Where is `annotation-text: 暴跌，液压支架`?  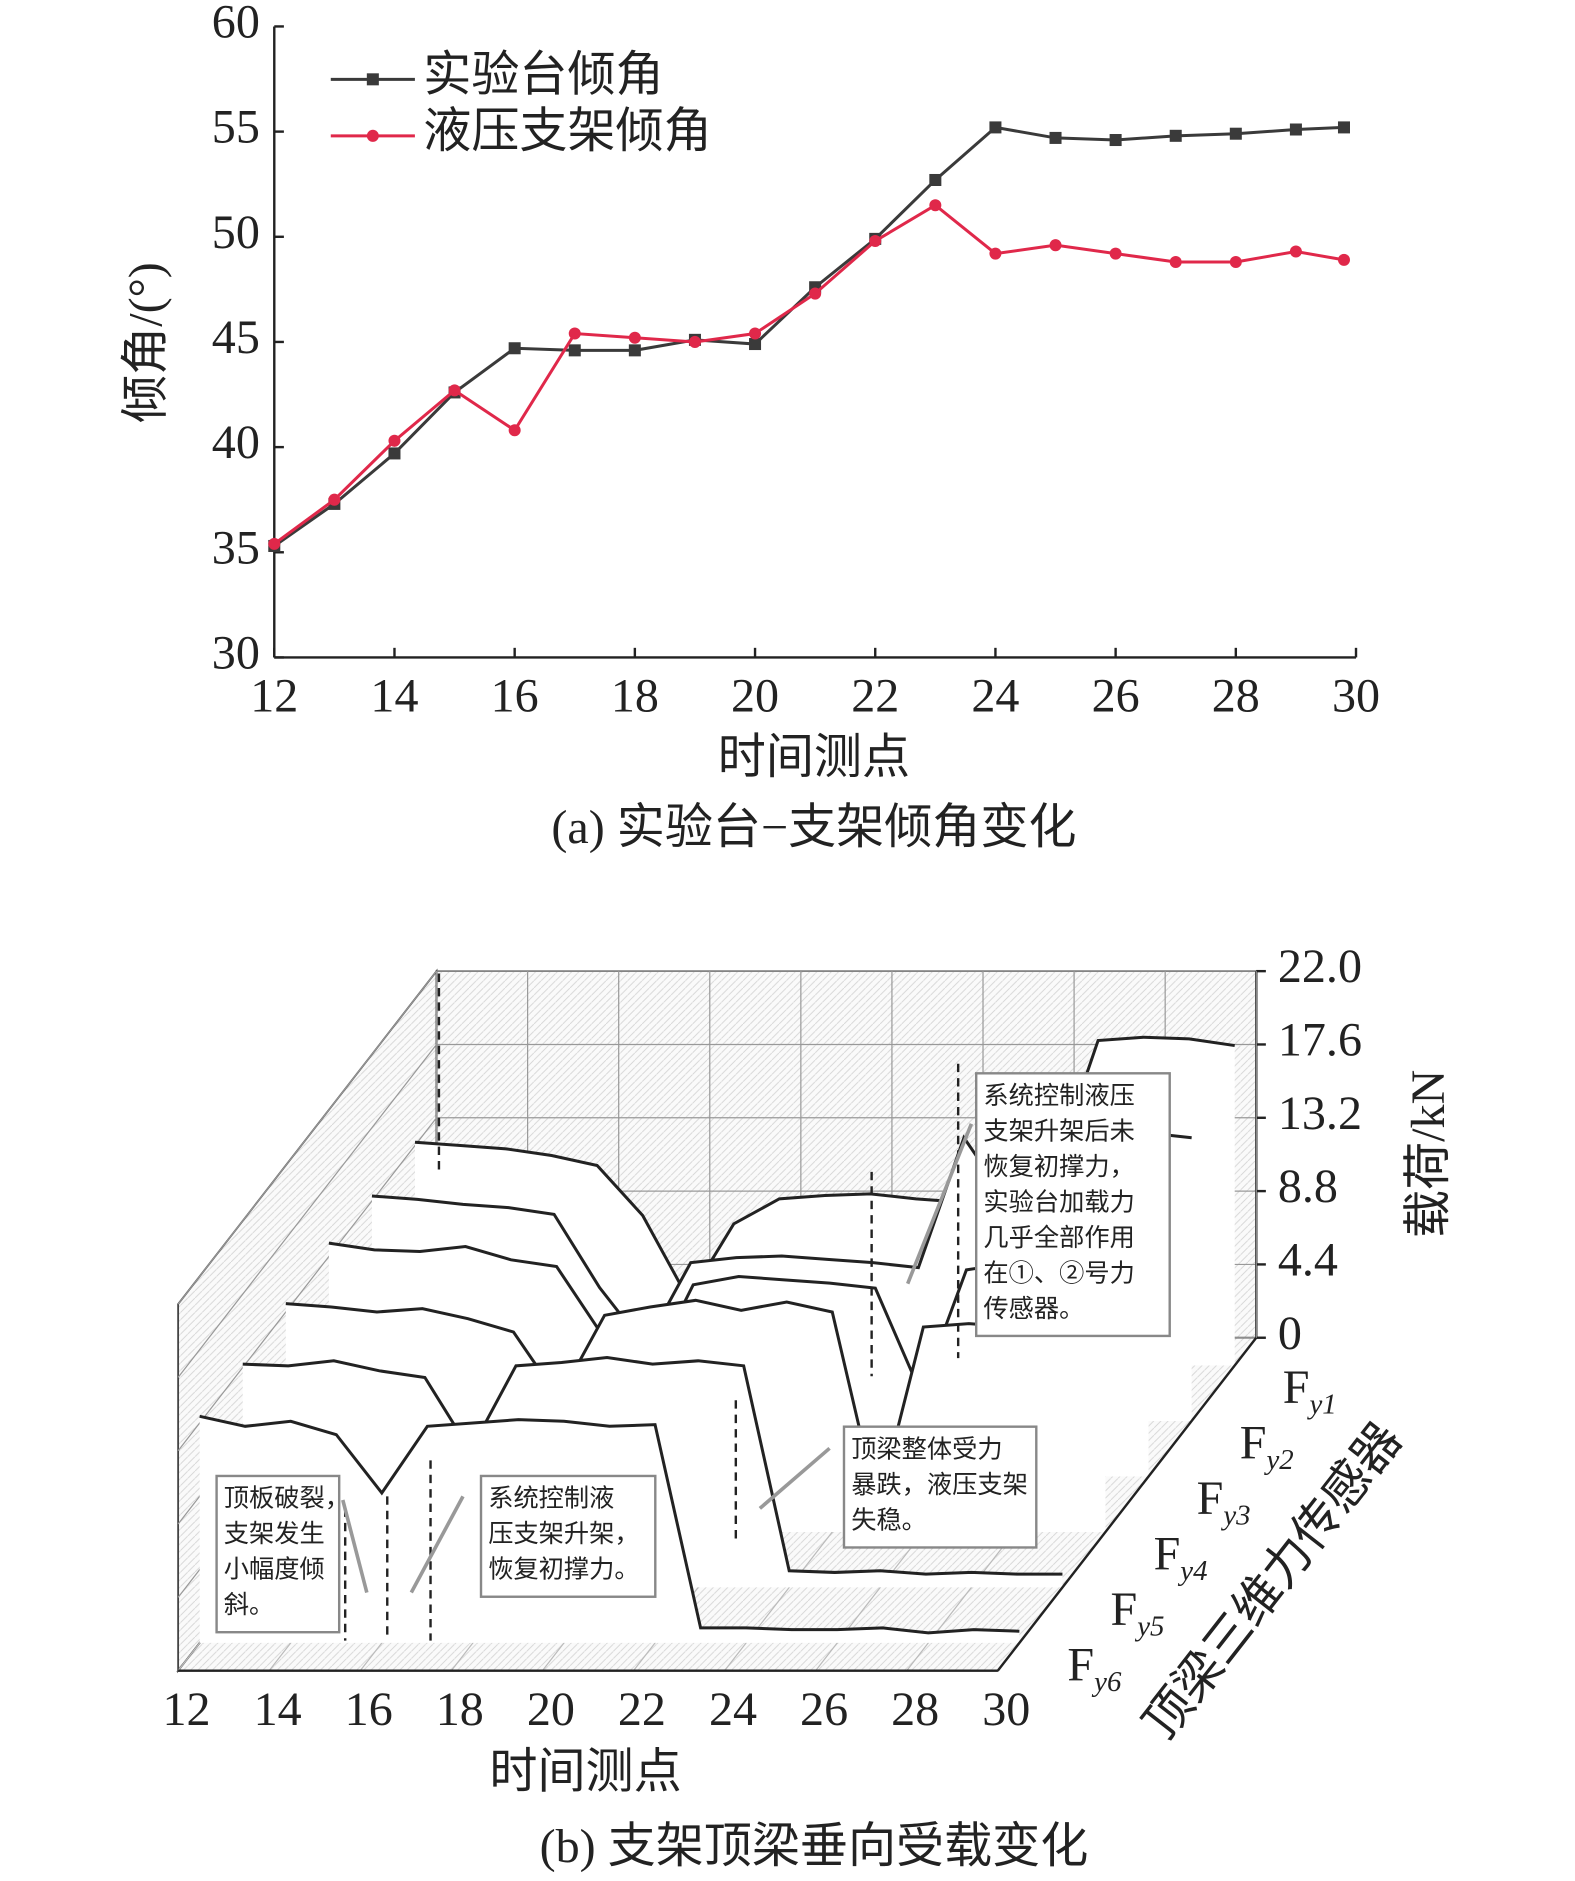 annotation-text: 暴跌，液压支架 is located at coordinates (939, 1485).